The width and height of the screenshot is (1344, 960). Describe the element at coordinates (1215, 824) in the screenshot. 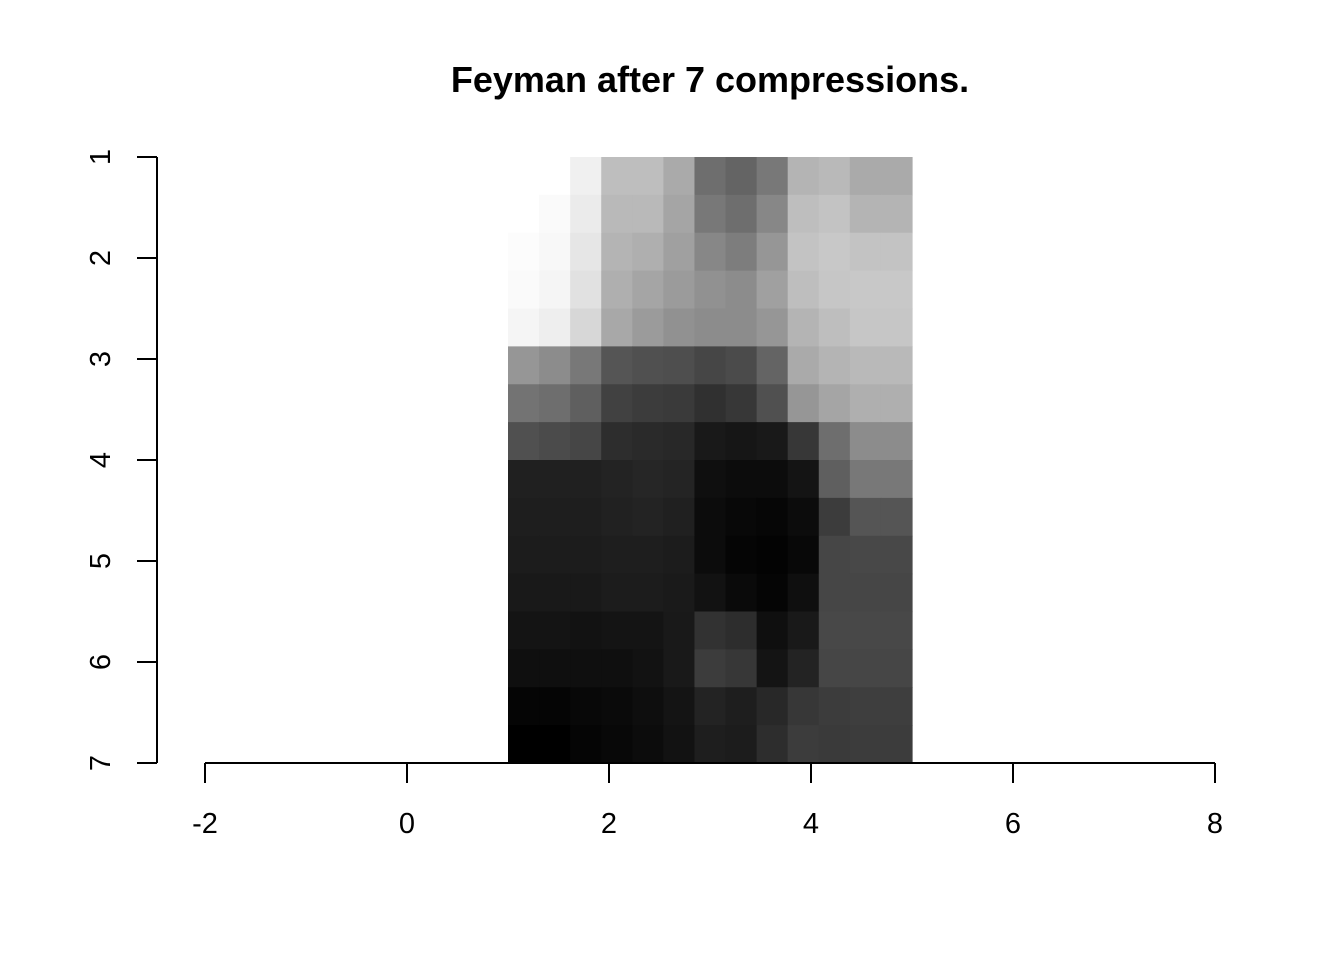

I see `x-tick-label: 8` at that location.